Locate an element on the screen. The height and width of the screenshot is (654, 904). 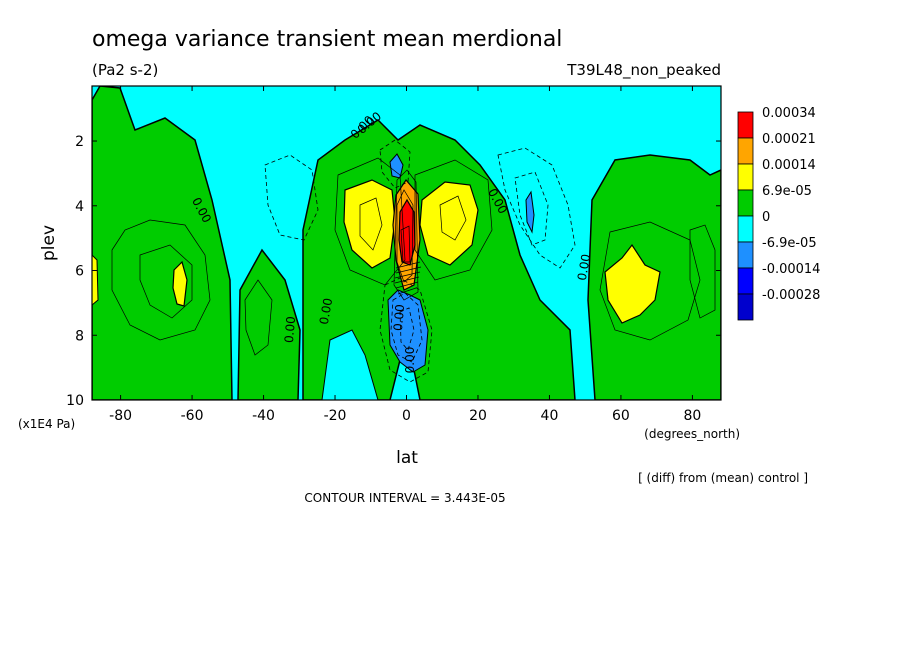
yellow-region-left-tropic is located at coordinates (369, 224).